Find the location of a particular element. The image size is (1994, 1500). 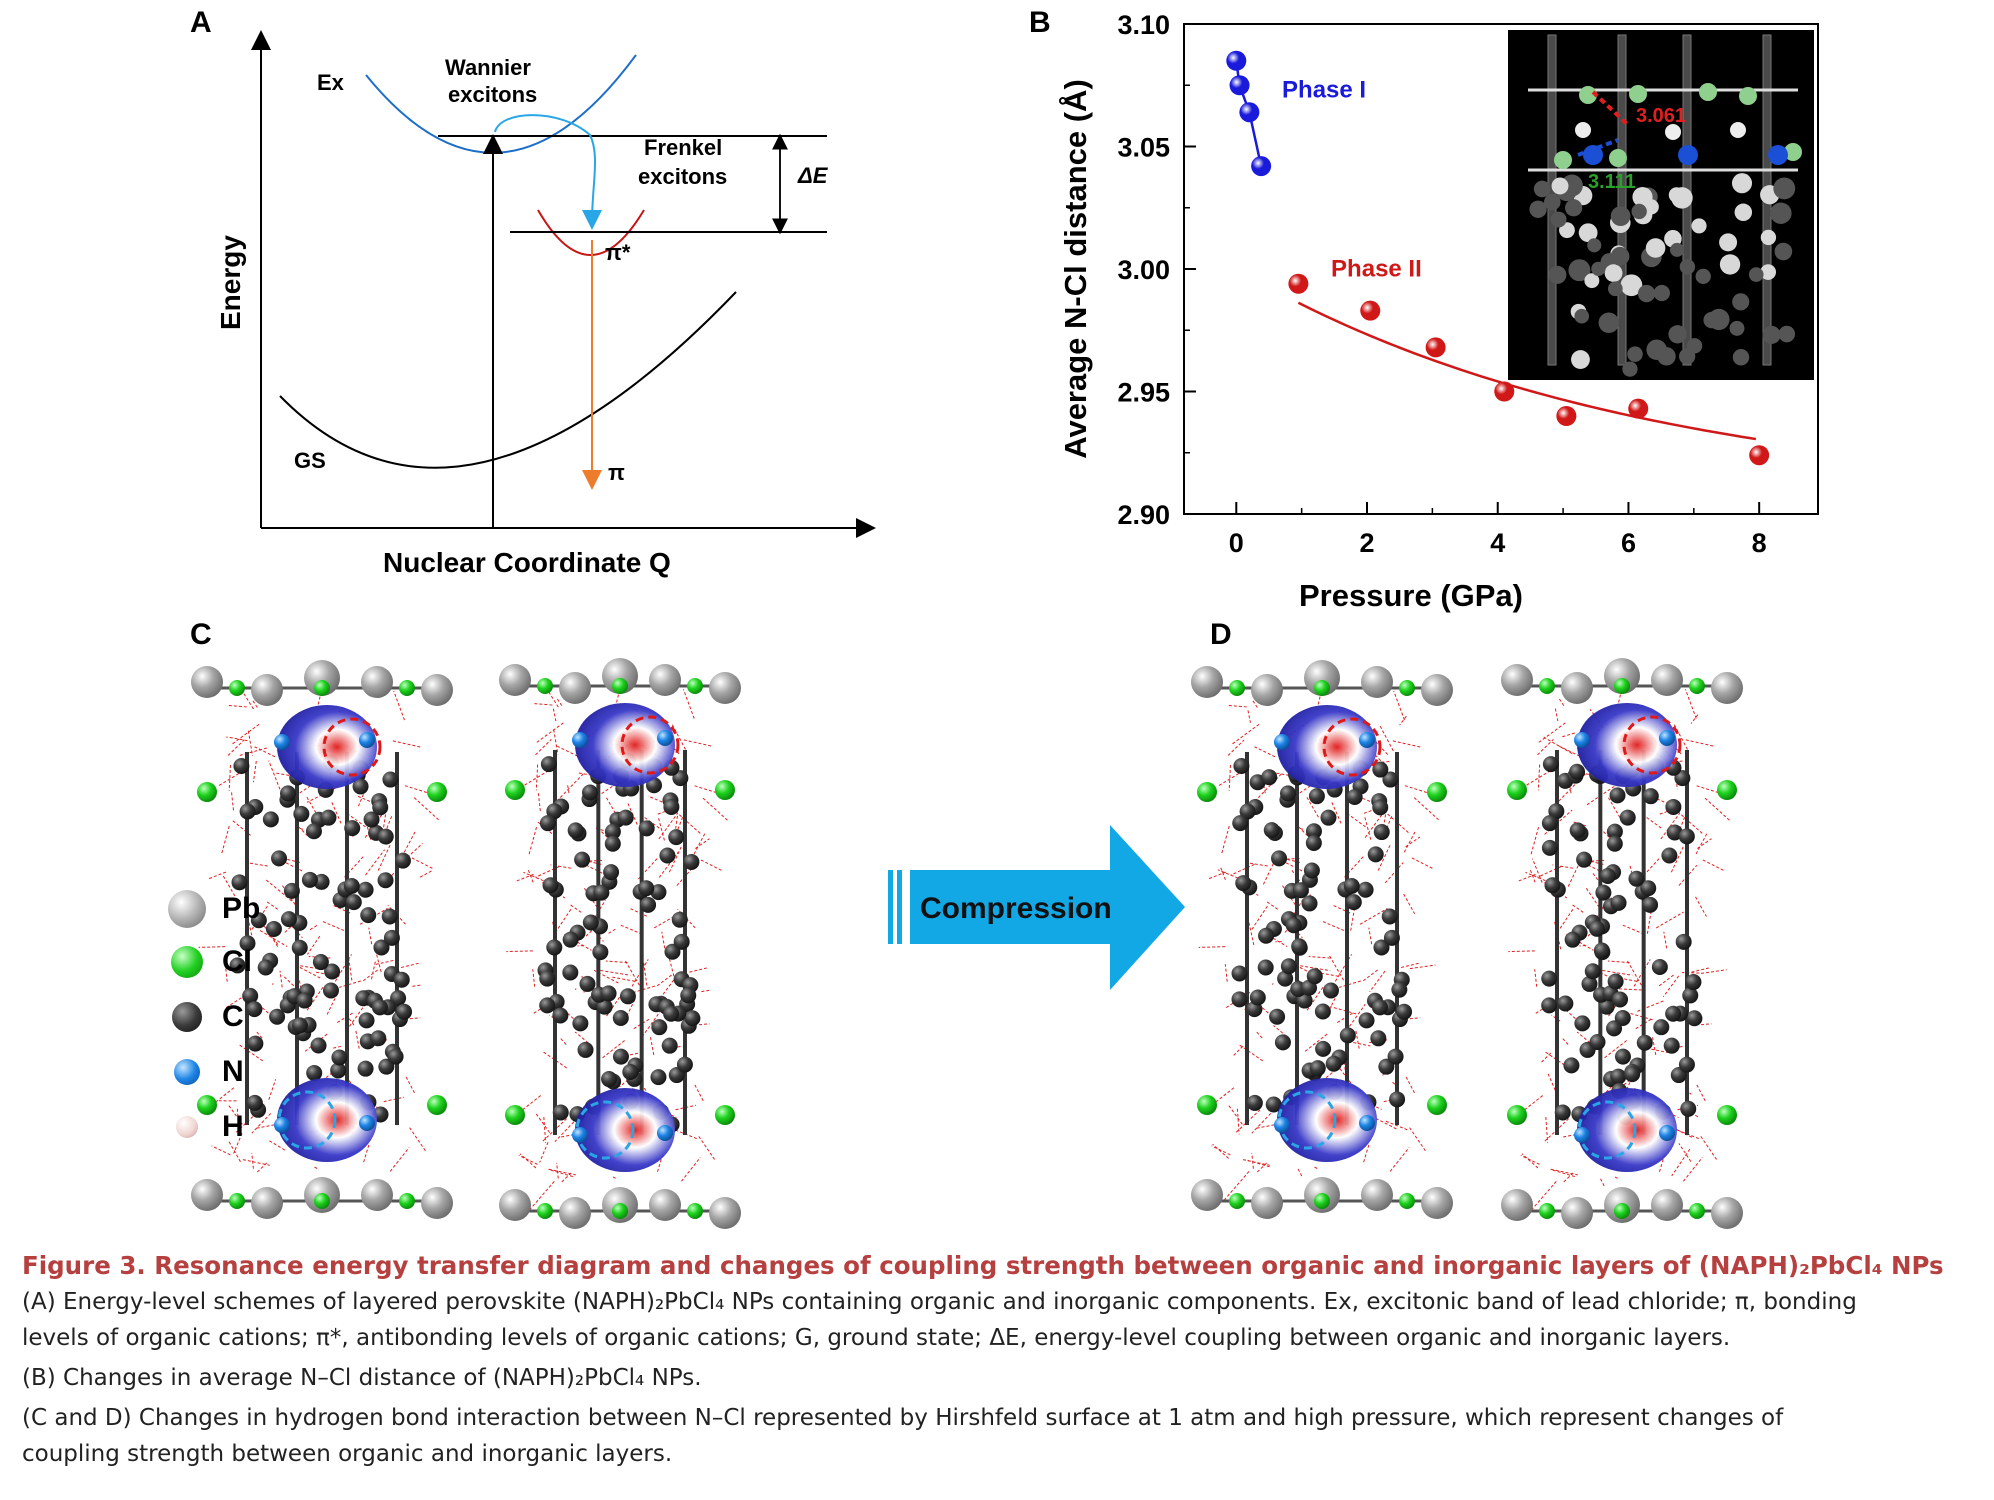

pi-label: π is located at coordinates (616, 472).